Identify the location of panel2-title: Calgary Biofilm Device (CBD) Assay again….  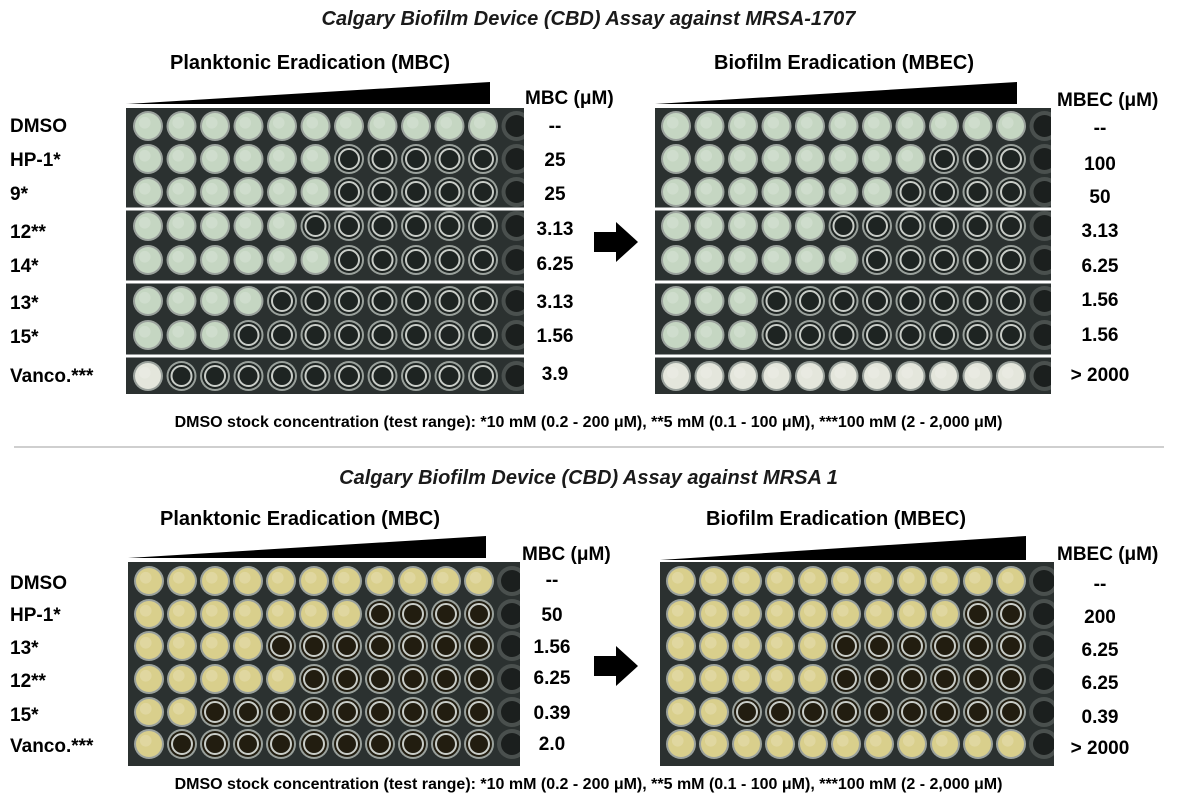
(588, 478).